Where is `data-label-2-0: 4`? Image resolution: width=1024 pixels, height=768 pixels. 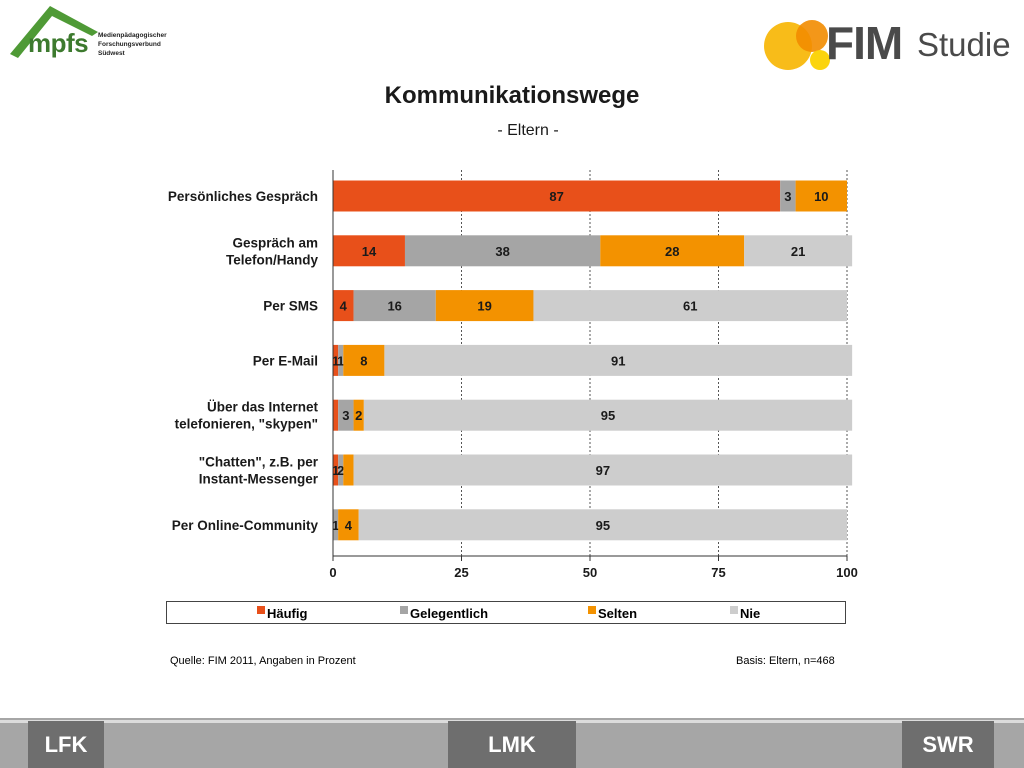
data-label-2-0: 4 is located at coordinates (344, 306).